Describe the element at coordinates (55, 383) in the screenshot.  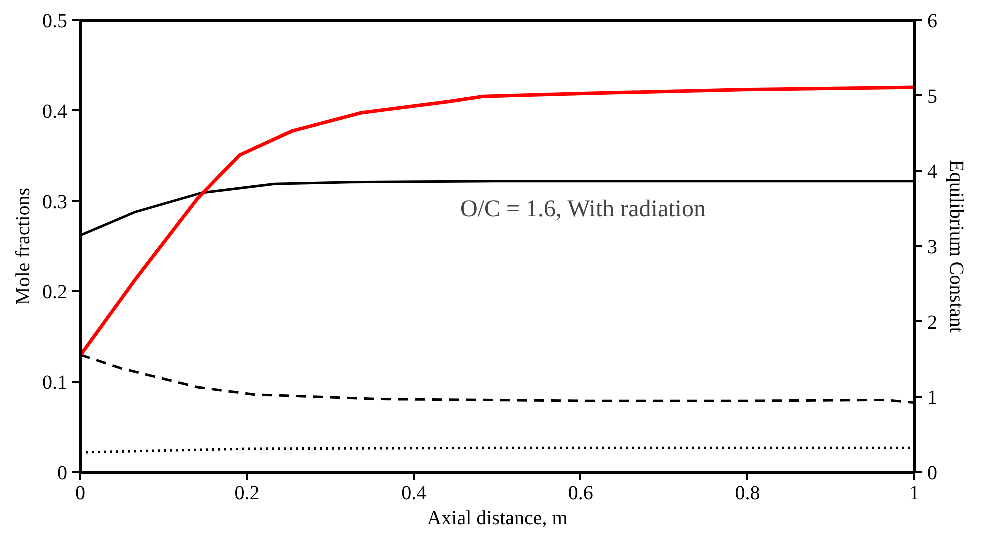
I see `y-tick-label: 0.1` at that location.